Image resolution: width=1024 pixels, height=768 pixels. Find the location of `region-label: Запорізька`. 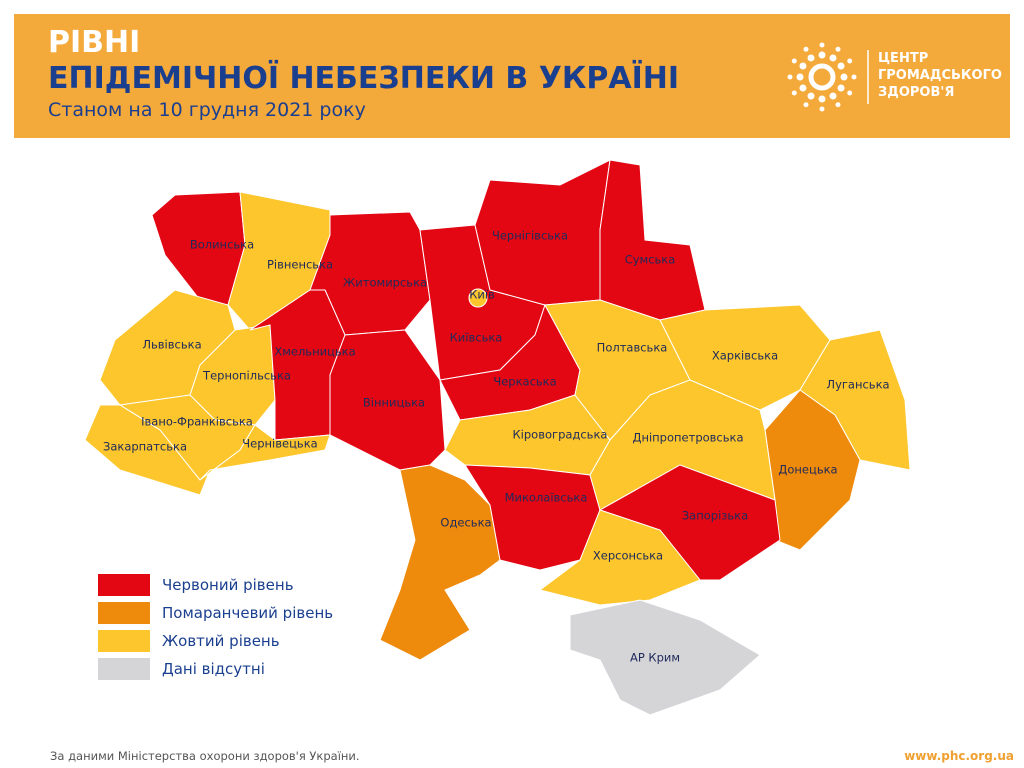

region-label: Запорізька is located at coordinates (715, 516).